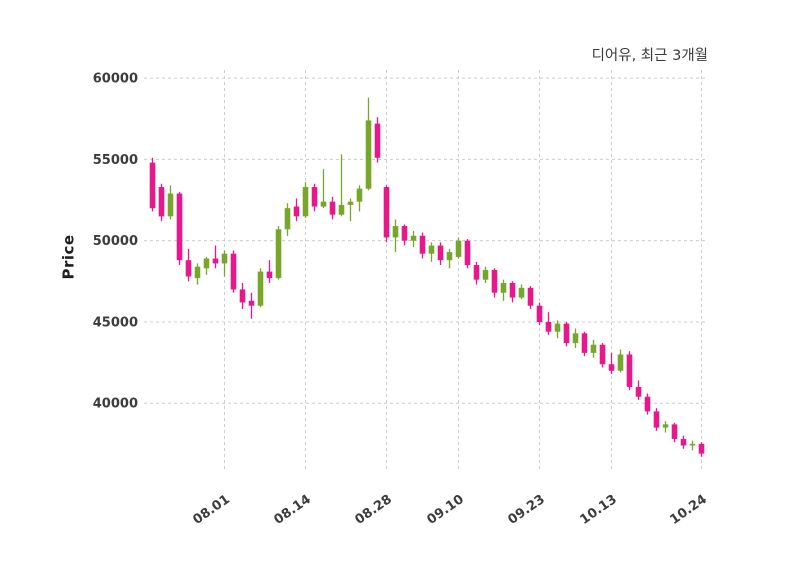 The width and height of the screenshot is (800, 575). I want to click on y-tick-label: 60000, so click(115, 79).